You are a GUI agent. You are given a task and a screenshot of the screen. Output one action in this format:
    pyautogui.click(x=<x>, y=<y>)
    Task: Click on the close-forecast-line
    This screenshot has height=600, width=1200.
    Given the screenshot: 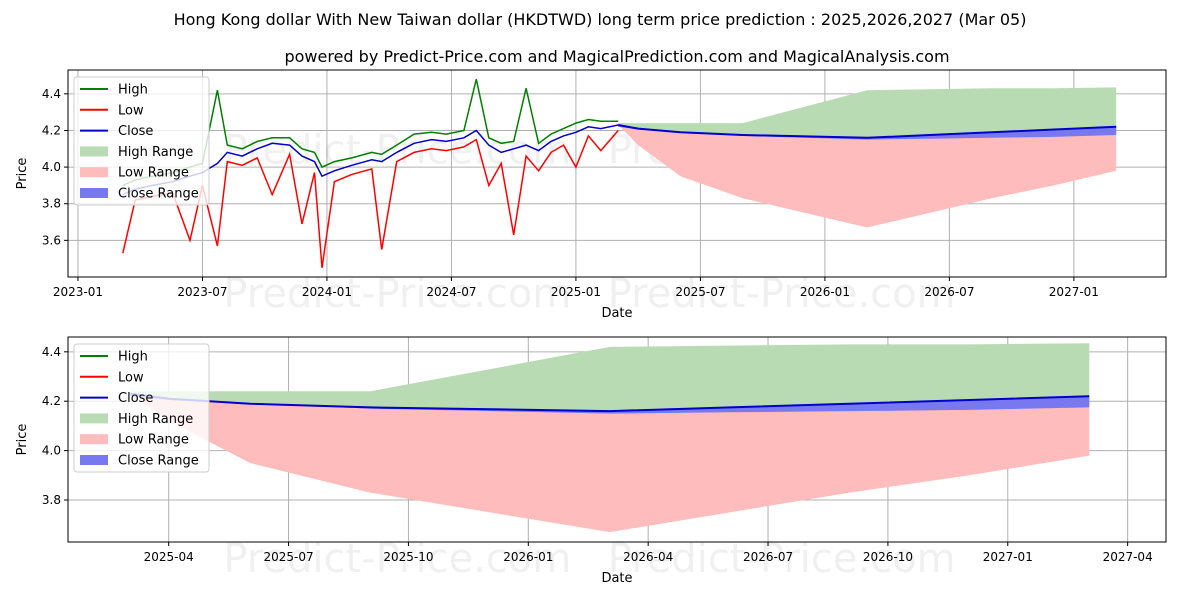 What is the action you would take?
    pyautogui.click(x=867, y=131)
    